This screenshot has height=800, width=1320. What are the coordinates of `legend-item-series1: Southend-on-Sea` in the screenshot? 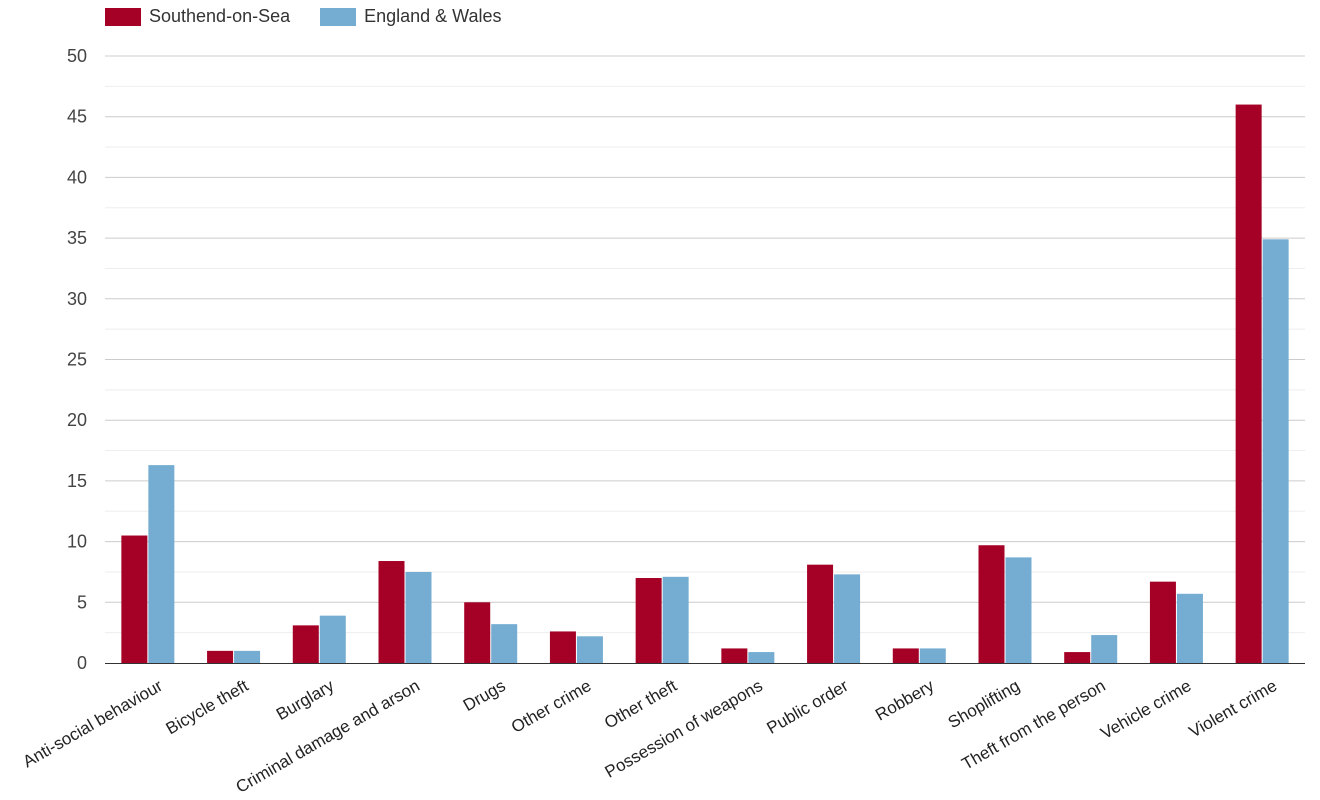 It's located at (197, 16).